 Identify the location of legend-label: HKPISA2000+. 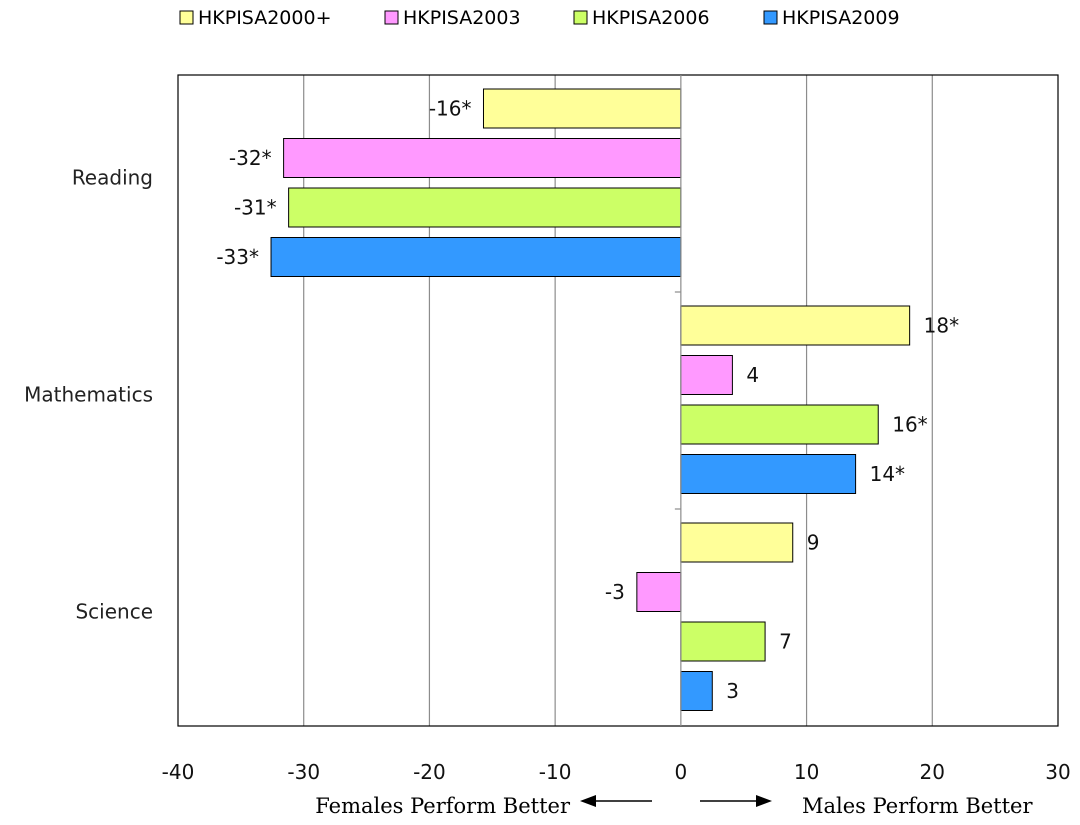
(265, 18).